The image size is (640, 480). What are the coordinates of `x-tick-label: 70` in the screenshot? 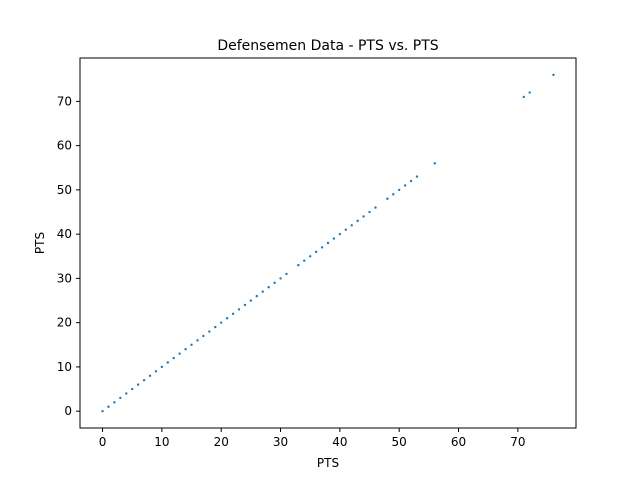 It's located at (517, 442).